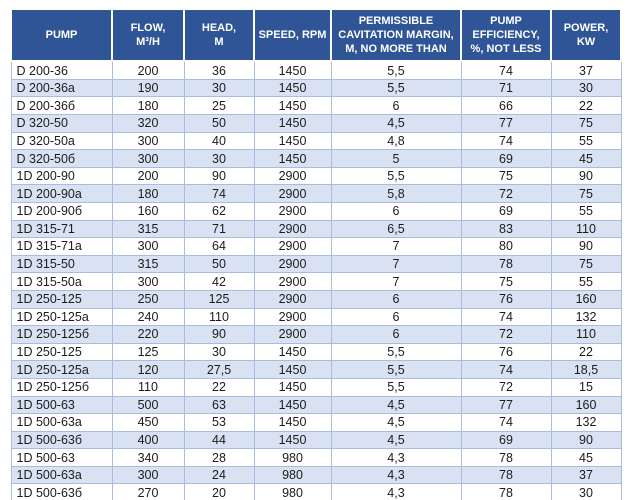 The width and height of the screenshot is (627, 500). I want to click on value-cell: 270, so click(148, 491).